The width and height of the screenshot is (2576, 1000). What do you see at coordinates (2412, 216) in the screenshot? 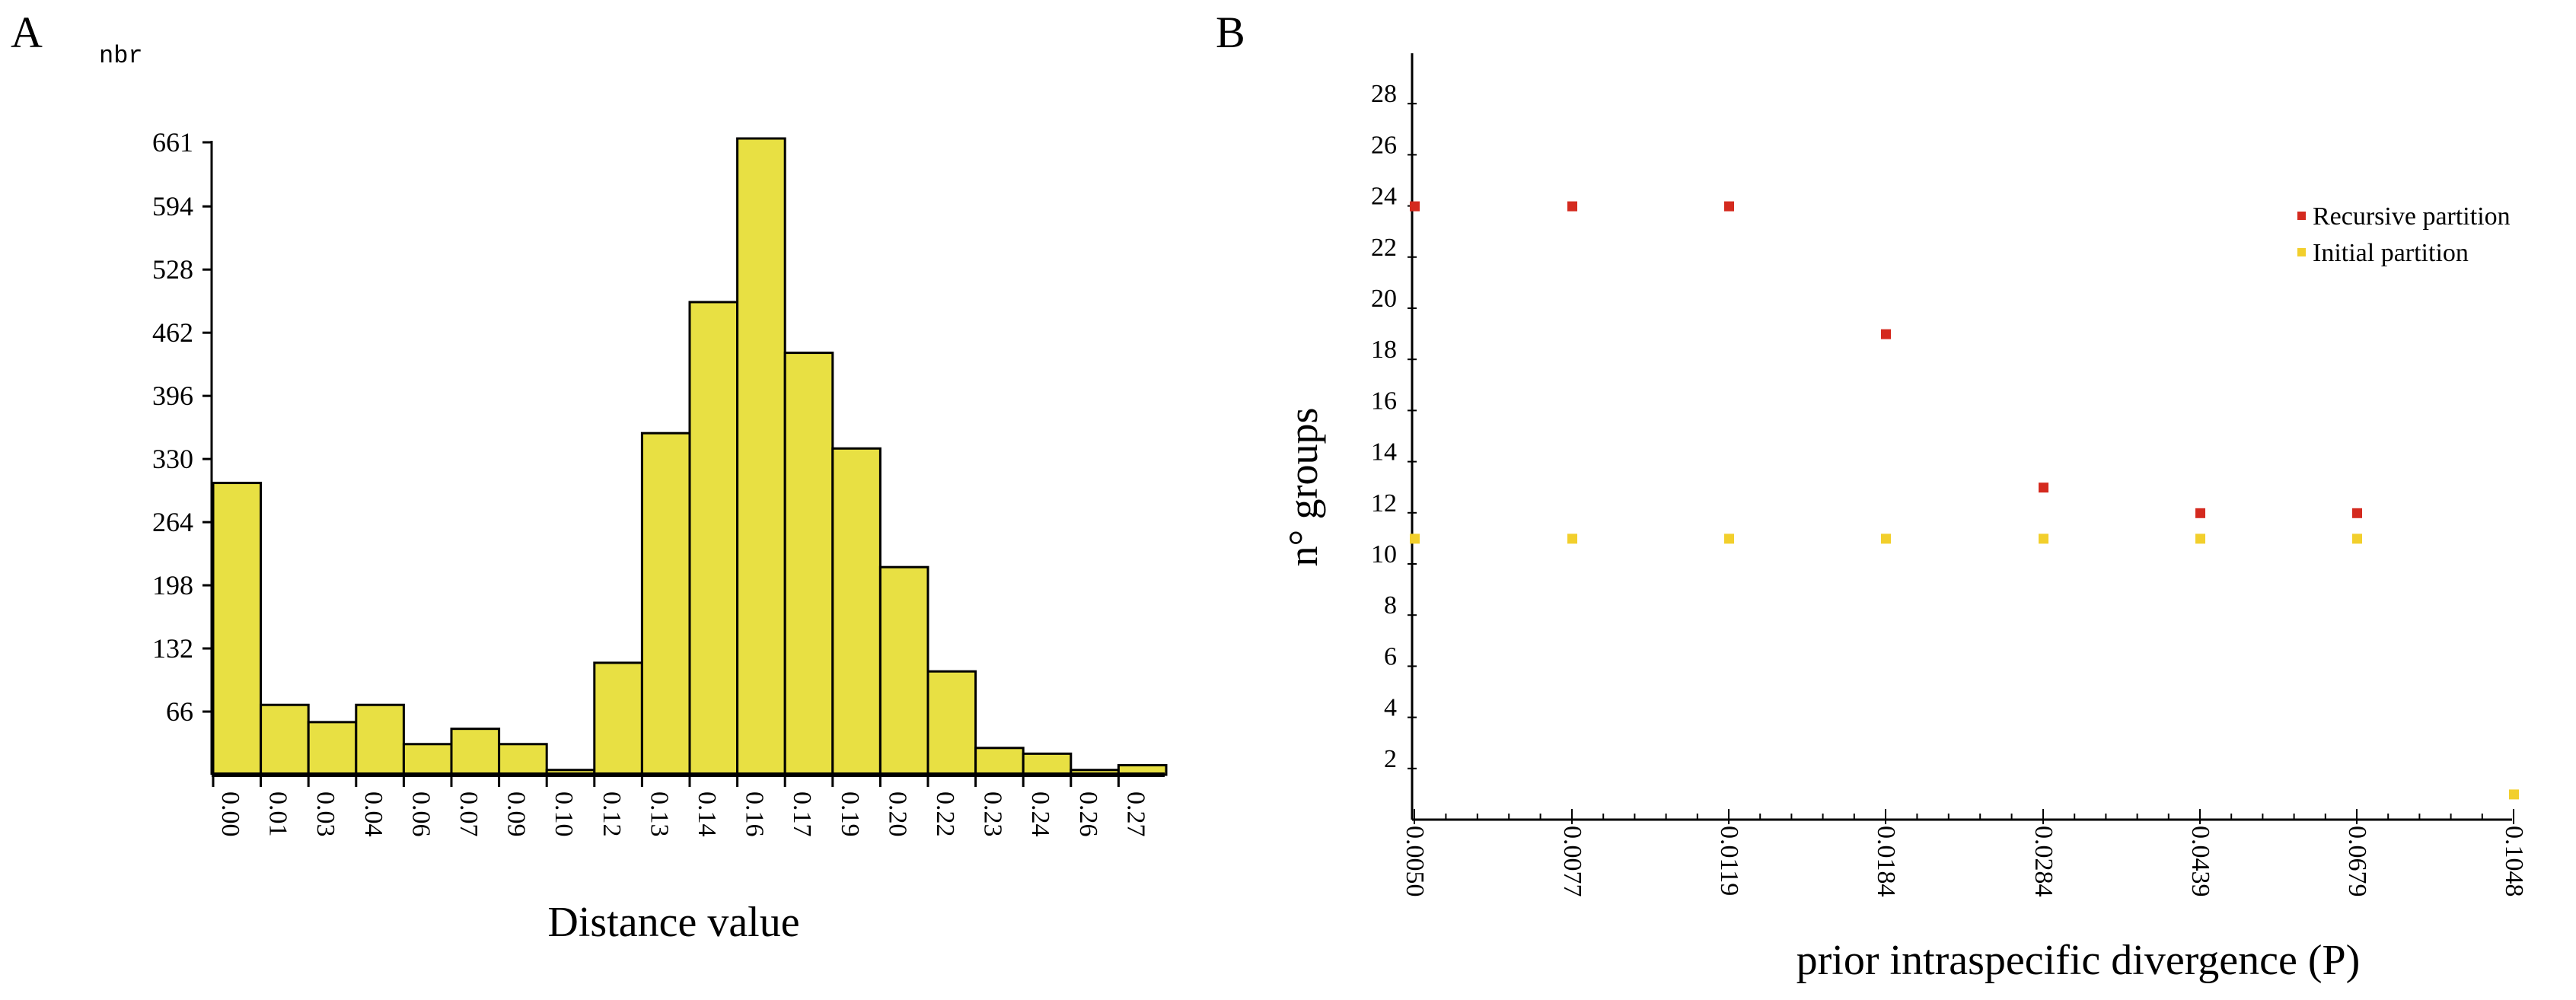
I see `legend-entry-label: Recursive partition` at bounding box center [2412, 216].